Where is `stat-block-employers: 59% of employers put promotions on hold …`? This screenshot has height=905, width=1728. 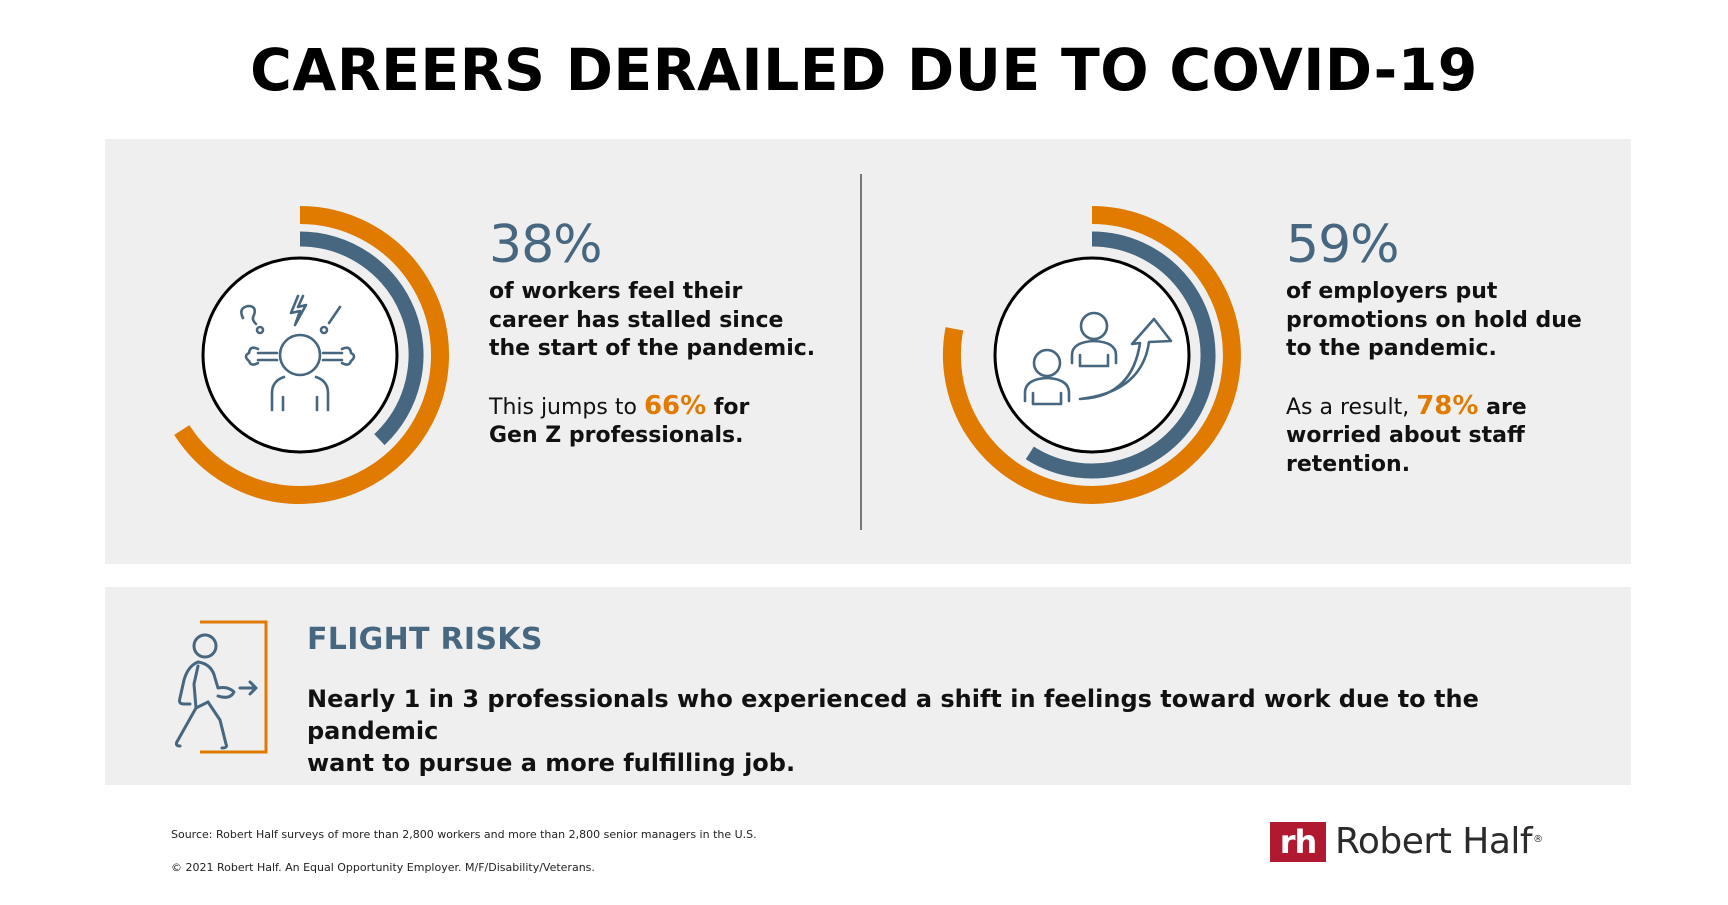 stat-block-employers: 59% of employers put promotions on hold … is located at coordinates (1456, 347).